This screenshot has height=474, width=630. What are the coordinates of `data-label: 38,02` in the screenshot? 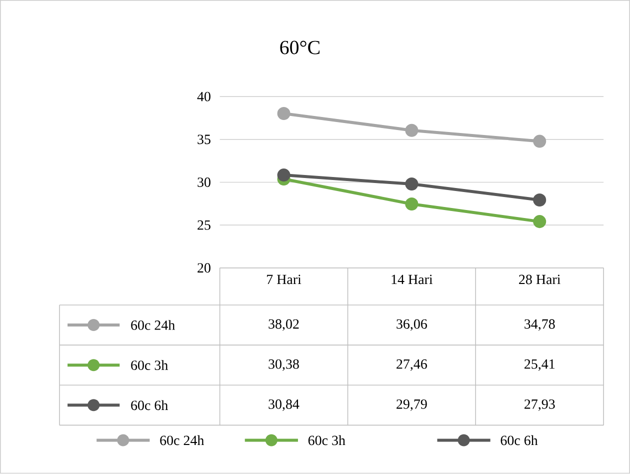 It's located at (283, 325).